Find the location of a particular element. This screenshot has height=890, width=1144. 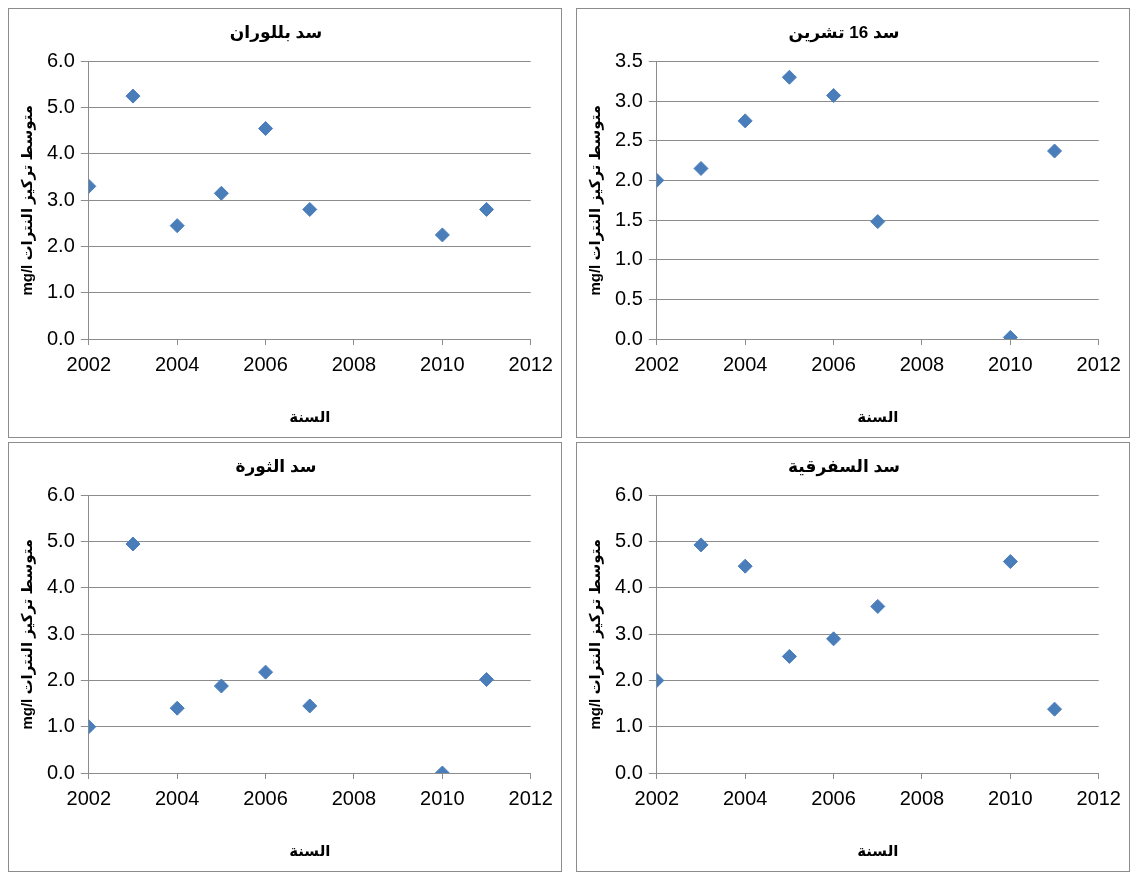

y-tick-label: 3.5 is located at coordinates (628, 59).